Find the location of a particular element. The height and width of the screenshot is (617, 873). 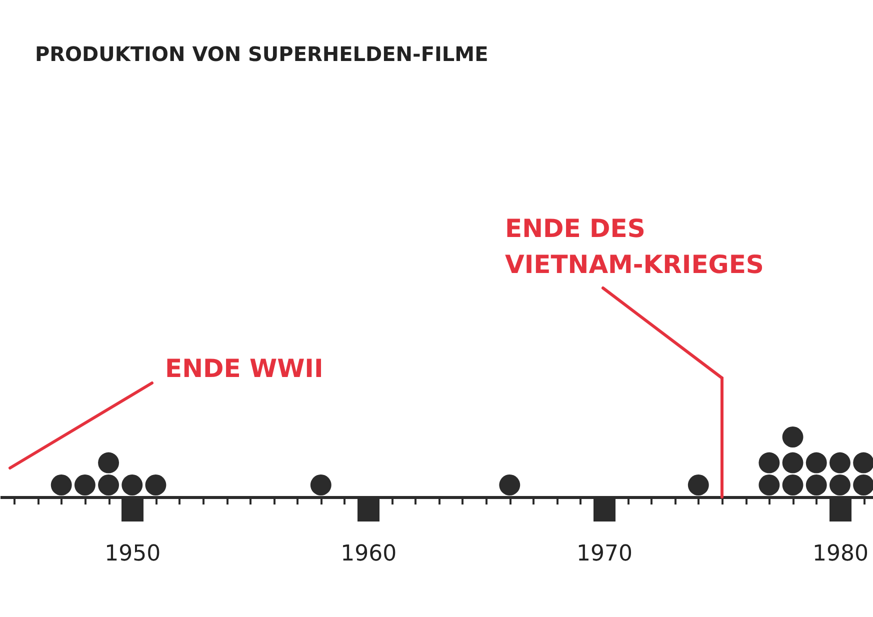

x-tick-label: 1970 is located at coordinates (604, 554).